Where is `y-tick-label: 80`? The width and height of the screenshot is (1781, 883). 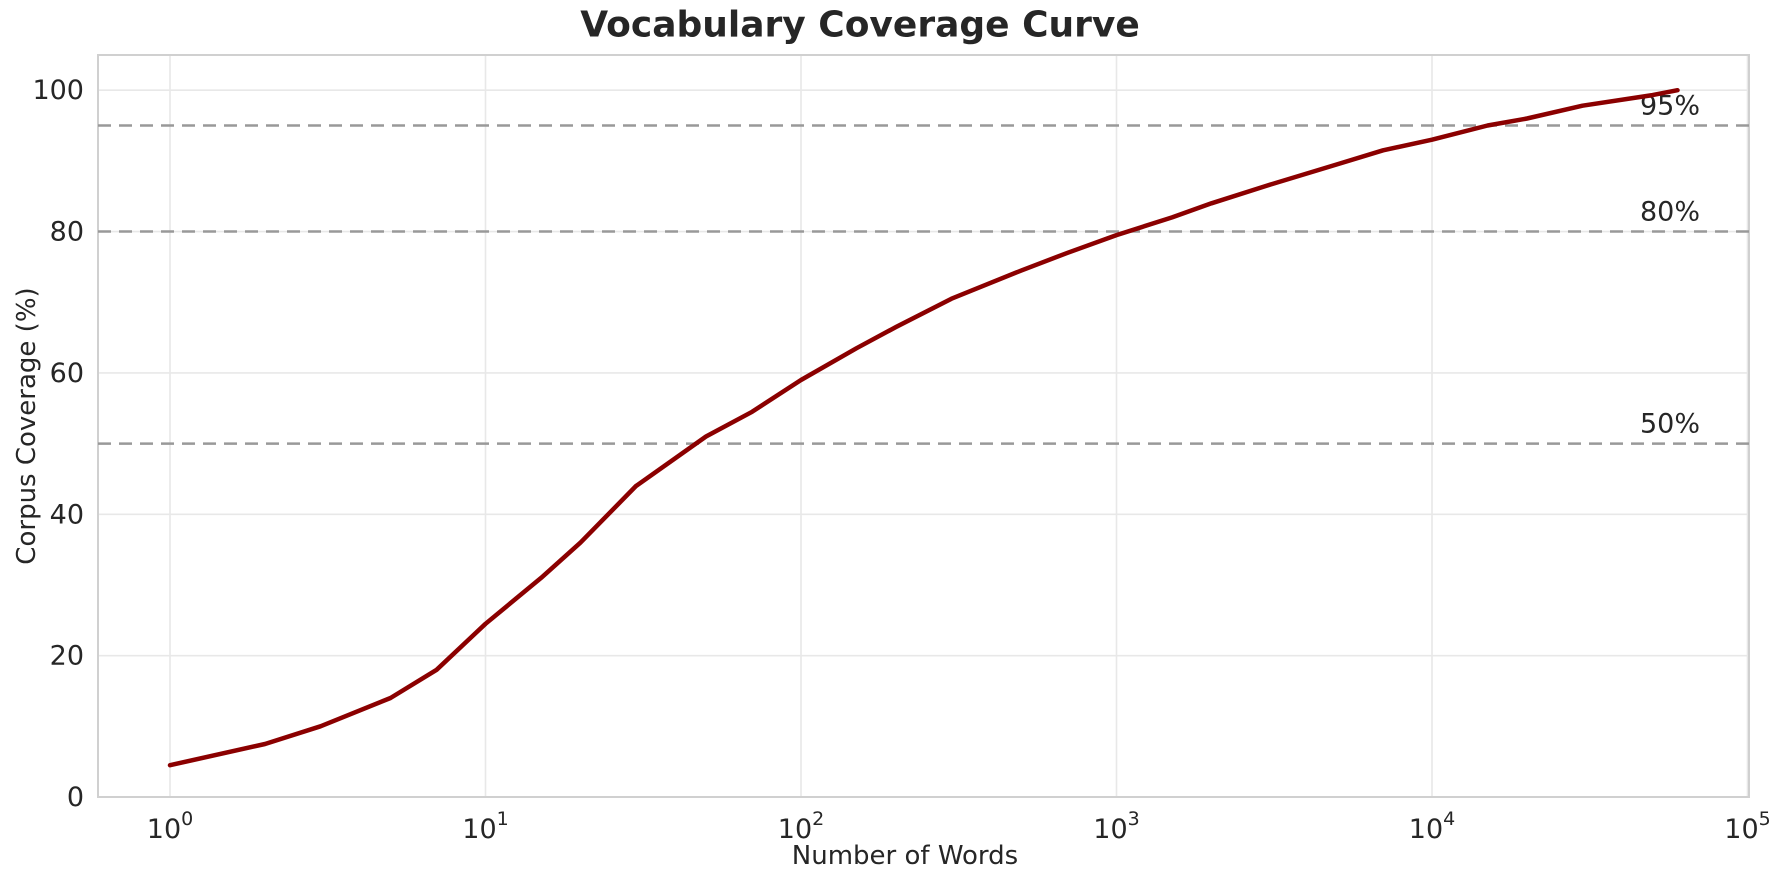
y-tick-label: 80 is located at coordinates (67, 232).